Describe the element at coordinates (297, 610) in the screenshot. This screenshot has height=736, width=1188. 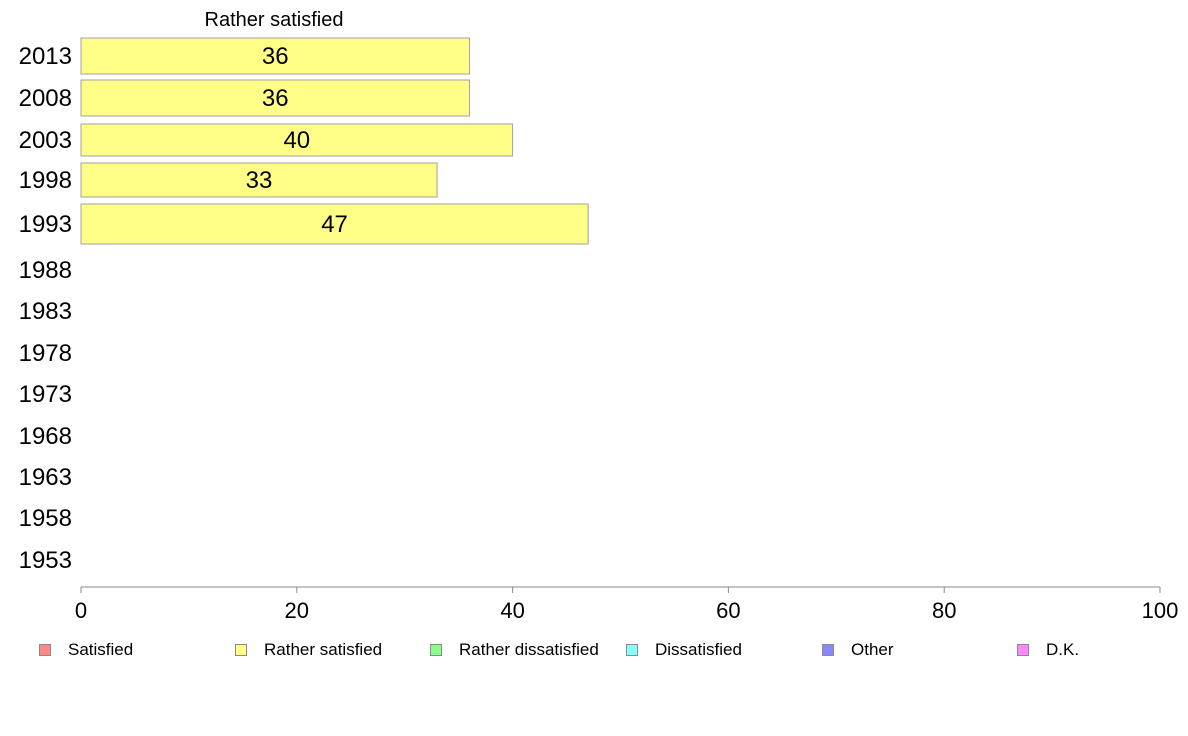
I see `x-tick-label: 20` at that location.